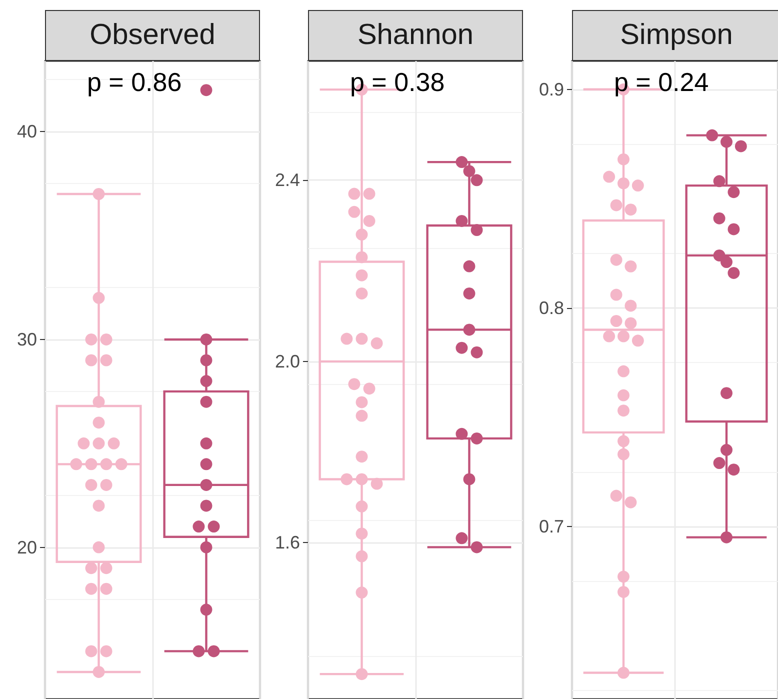  What do you see at coordinates (287, 542) in the screenshot?
I see `y-tick-label: 1.6` at bounding box center [287, 542].